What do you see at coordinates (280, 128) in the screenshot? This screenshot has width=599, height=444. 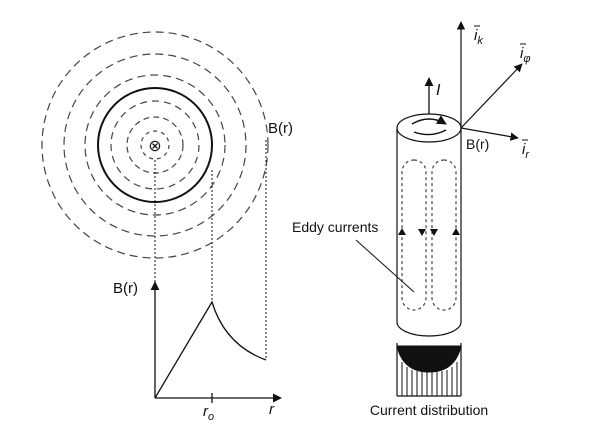 I see `field-label-left: B(r)` at bounding box center [280, 128].